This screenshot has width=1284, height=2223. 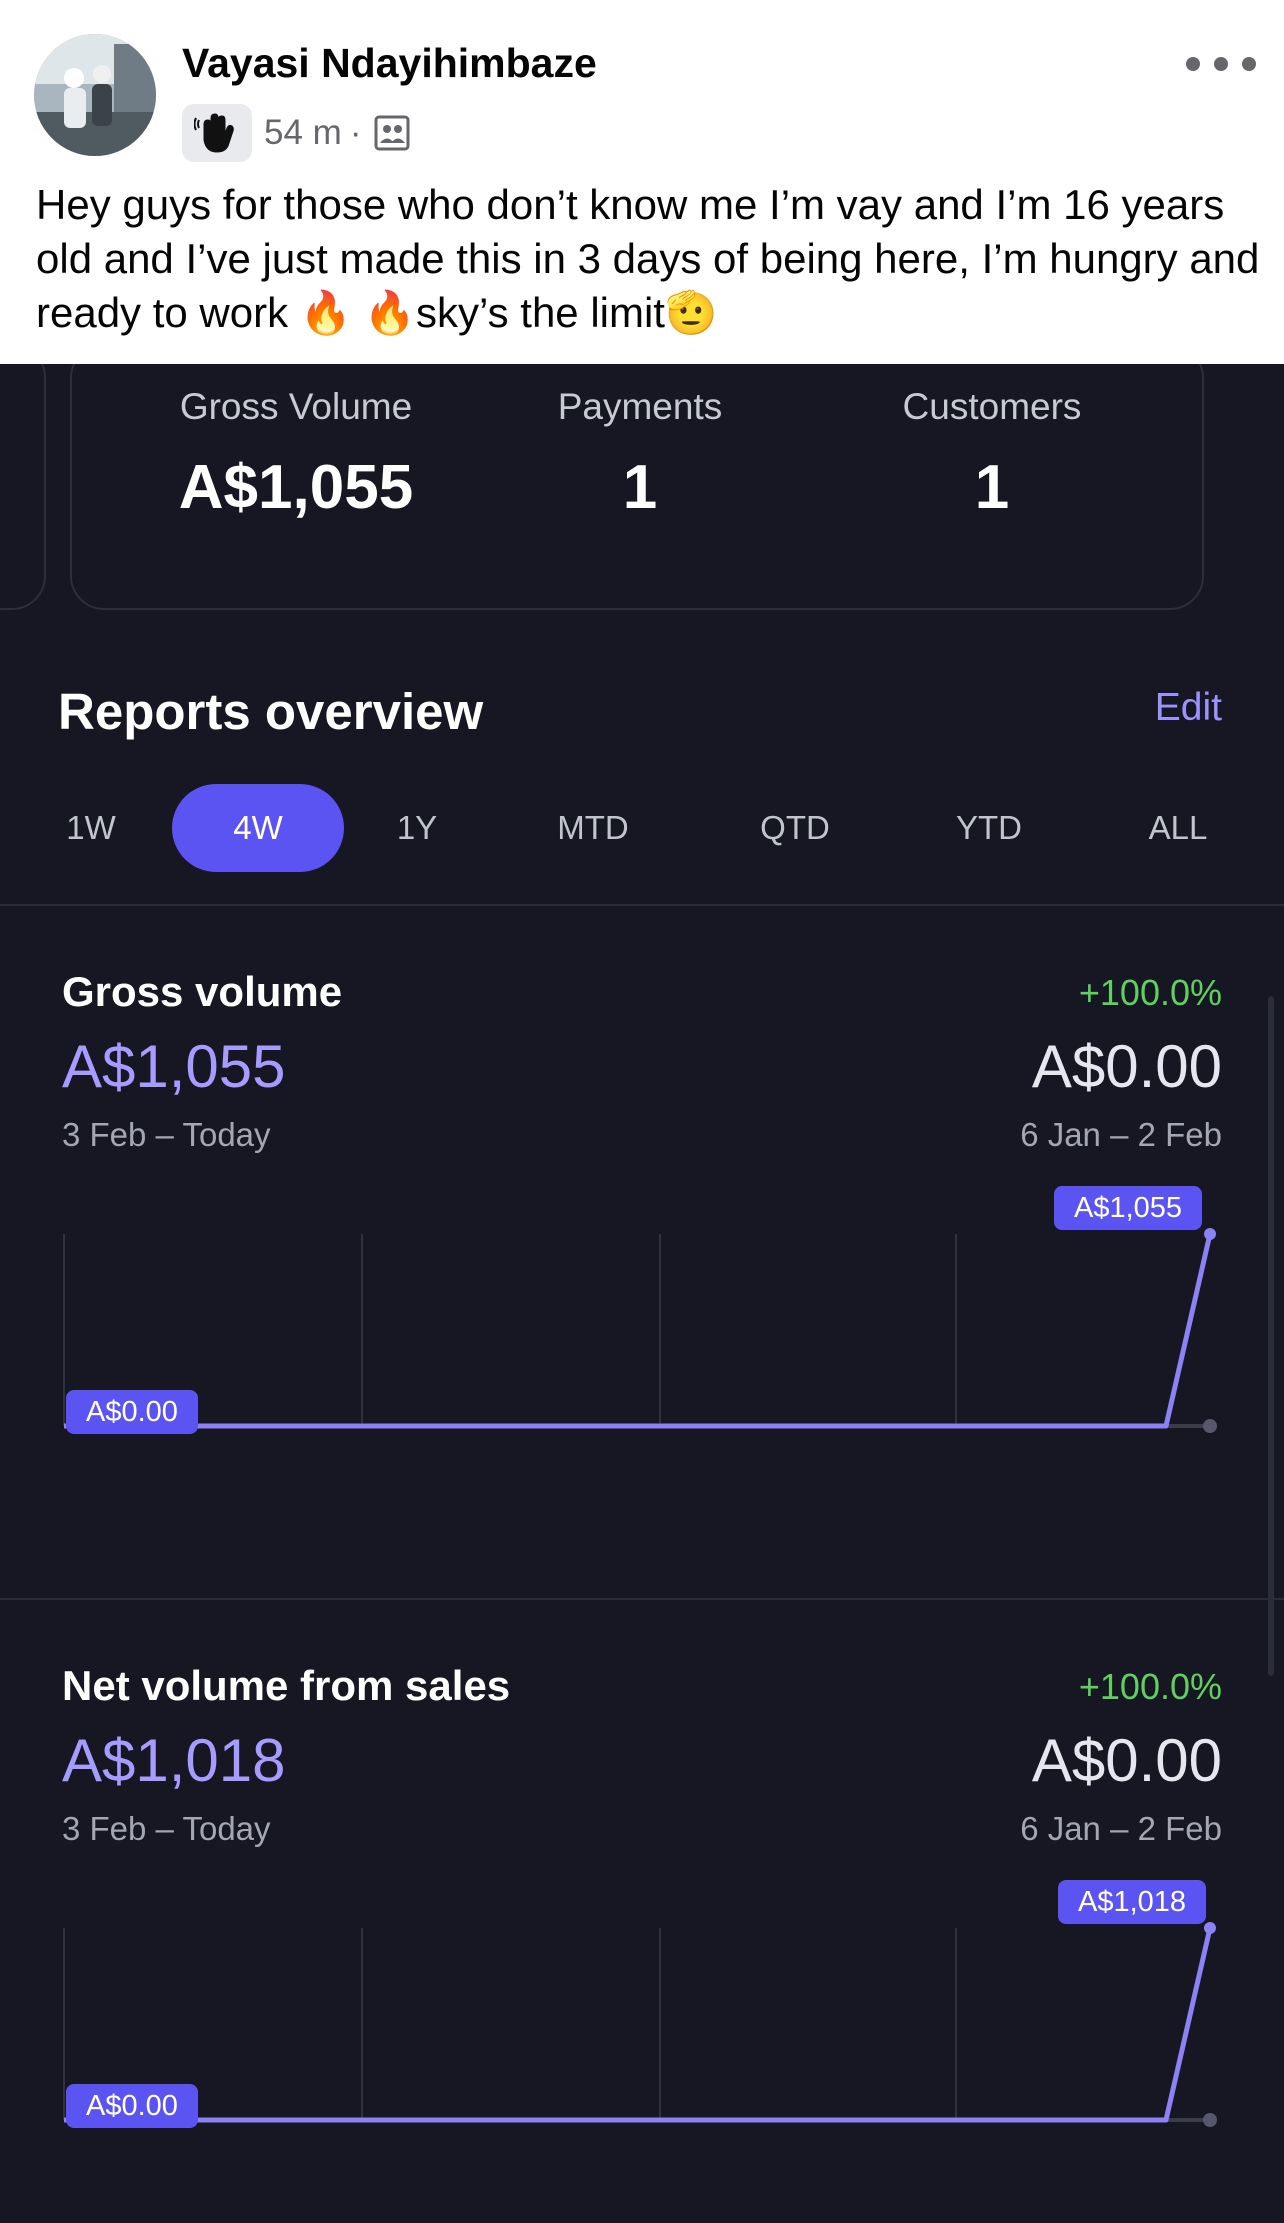 I want to click on net-volume-current: A$1,018, so click(x=174, y=1760).